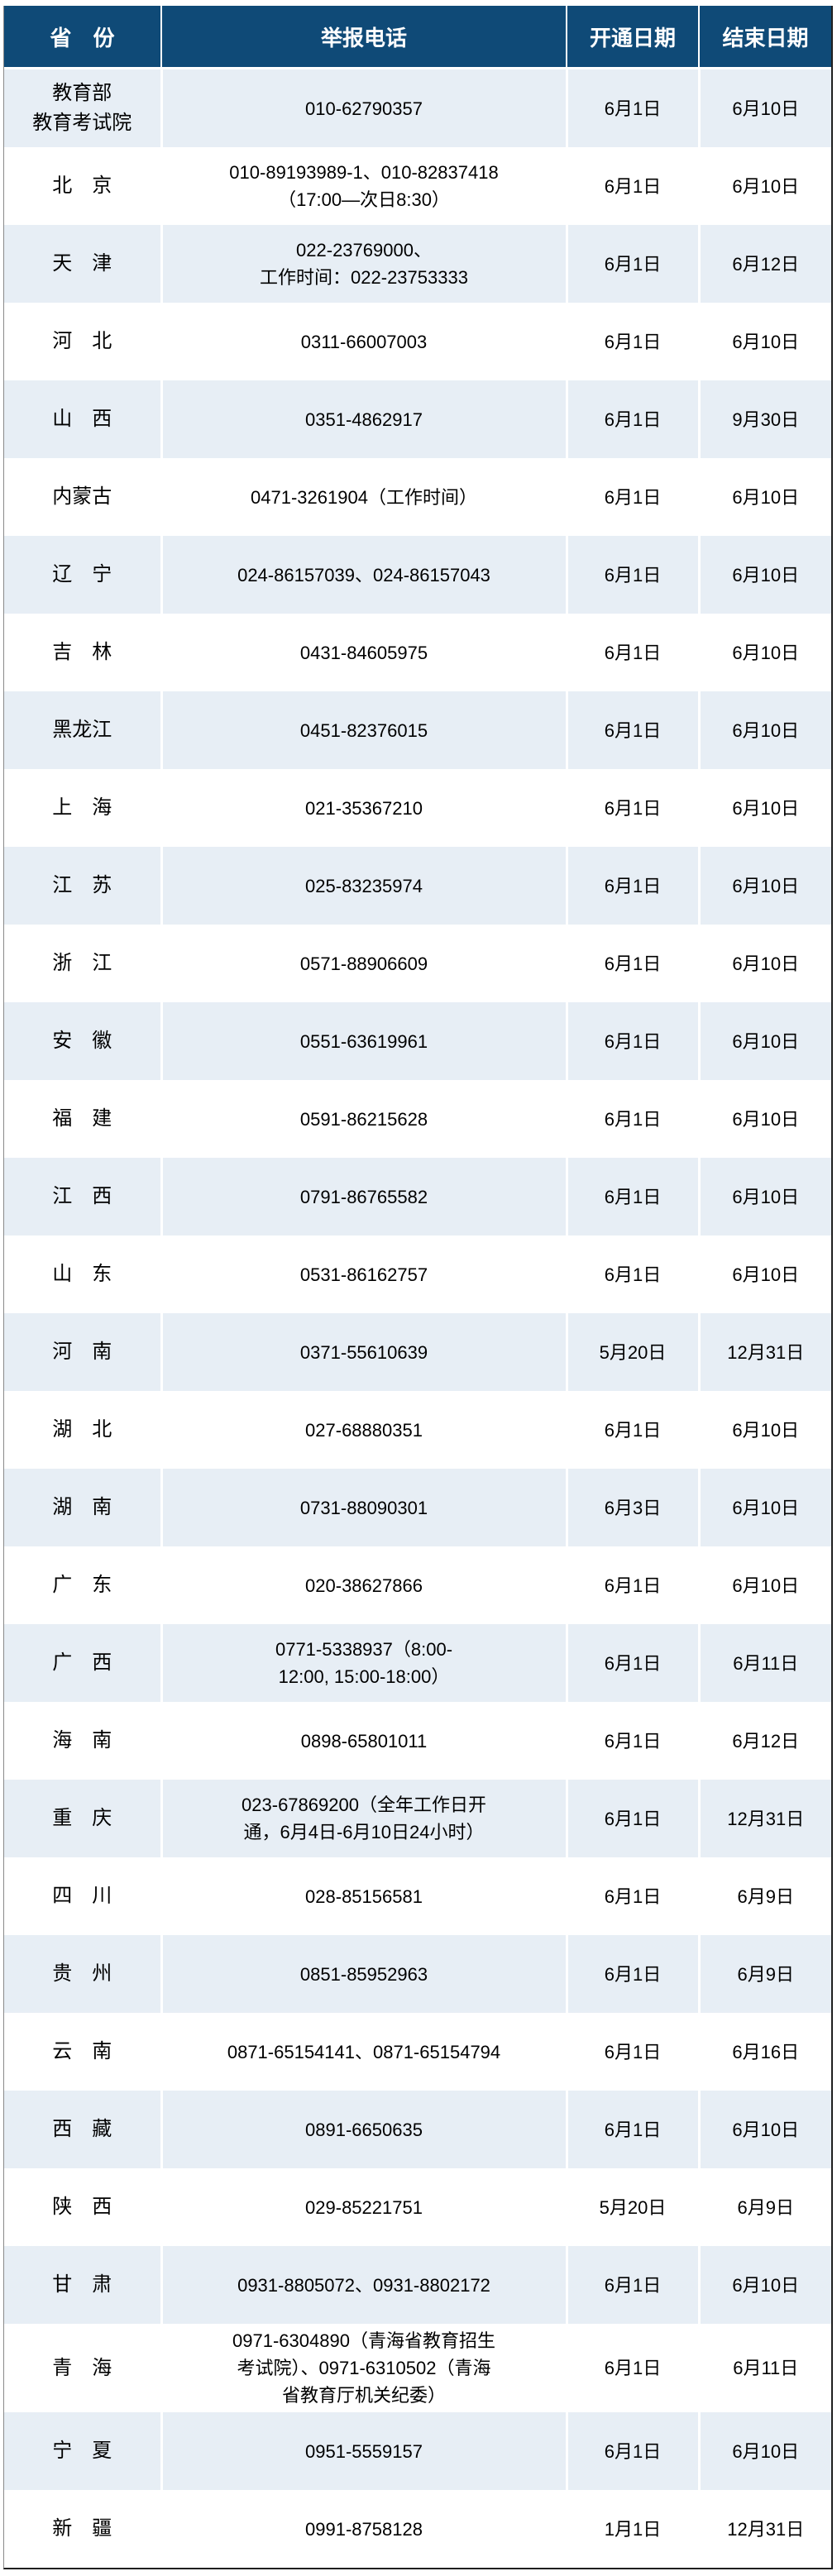  What do you see at coordinates (83, 2368) in the screenshot?
I see `province-cell: 青 海` at bounding box center [83, 2368].